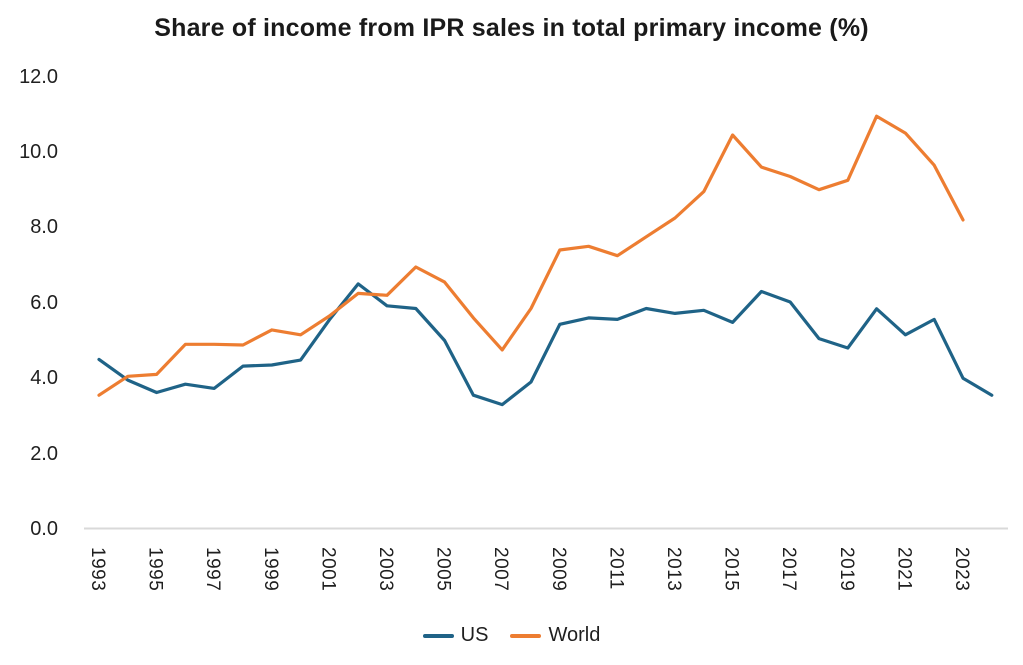  I want to click on x-axis-label: 2001, so click(328, 569).